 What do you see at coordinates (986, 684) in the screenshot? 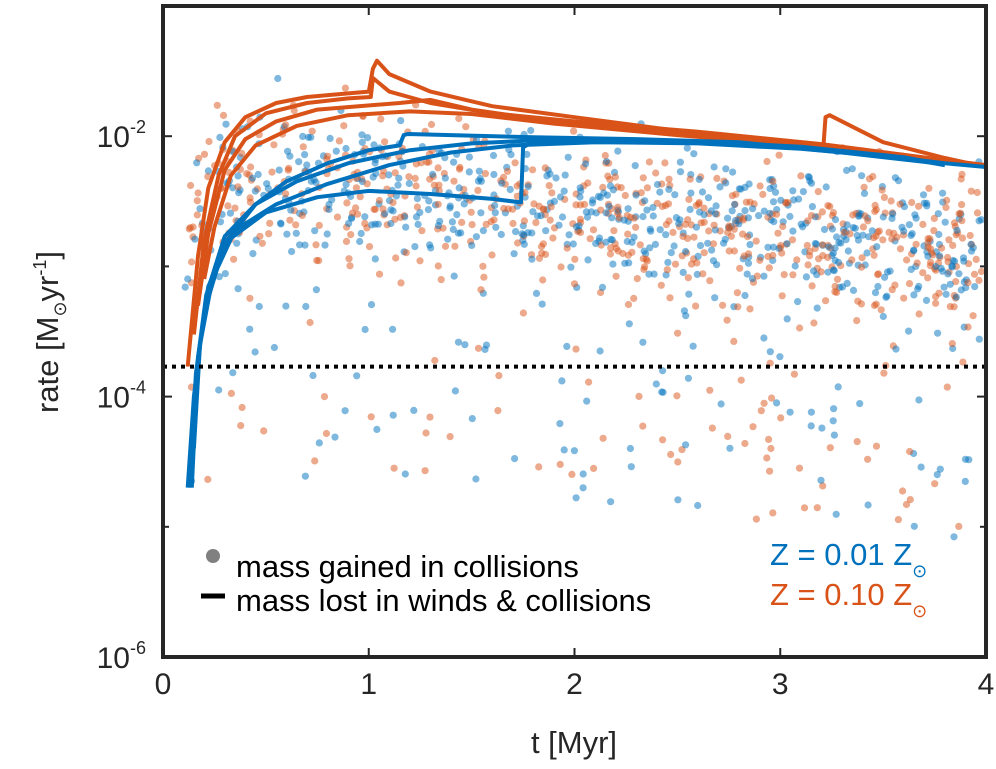
I see `x-tick-label: 4` at bounding box center [986, 684].